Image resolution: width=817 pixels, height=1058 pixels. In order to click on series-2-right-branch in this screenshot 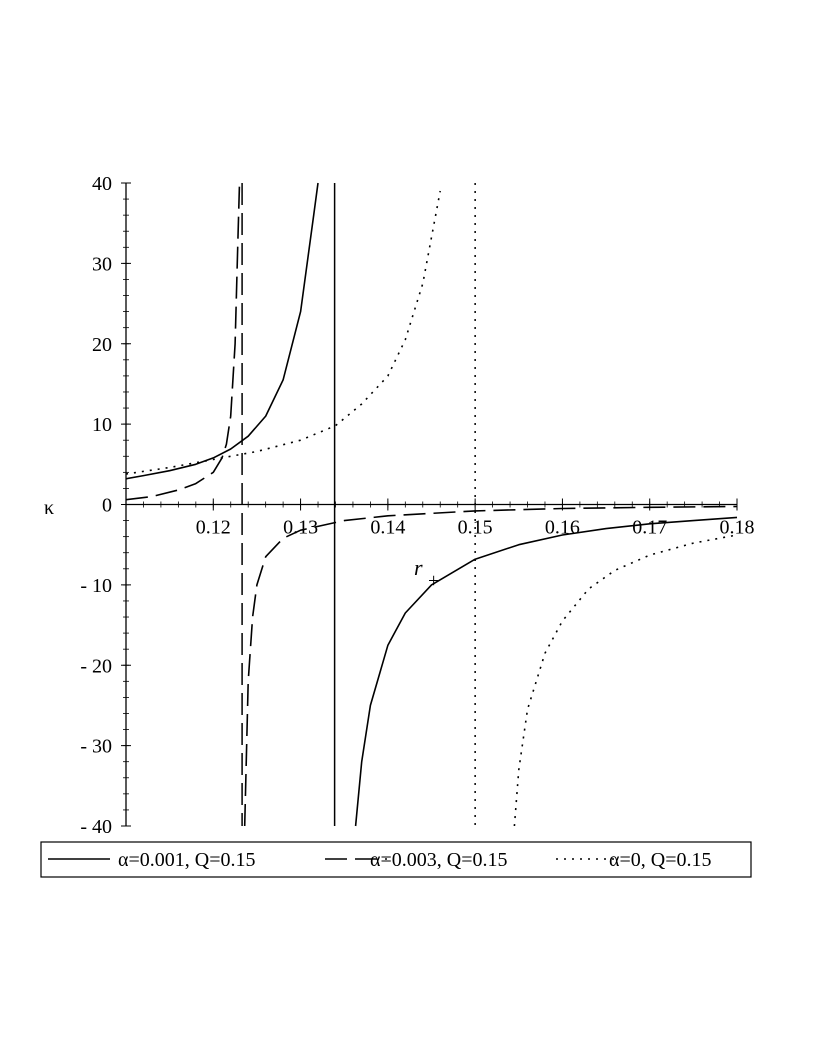, I will do `click(625, 680)`.